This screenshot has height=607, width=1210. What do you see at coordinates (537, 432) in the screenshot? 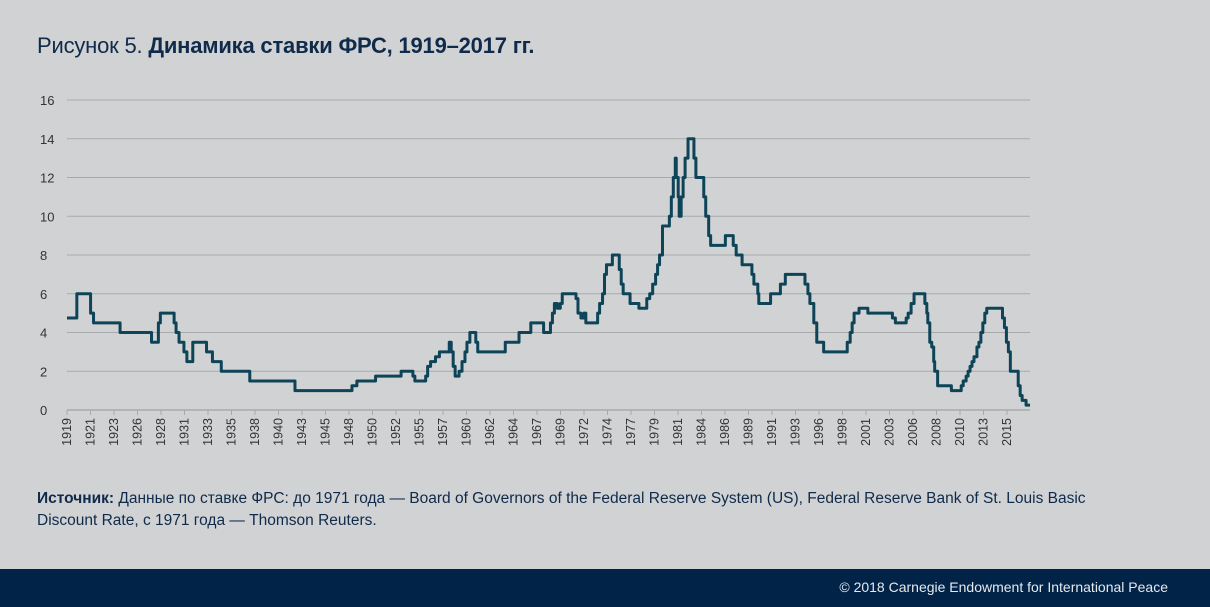
I see `x-tick-label: 1967` at bounding box center [537, 432].